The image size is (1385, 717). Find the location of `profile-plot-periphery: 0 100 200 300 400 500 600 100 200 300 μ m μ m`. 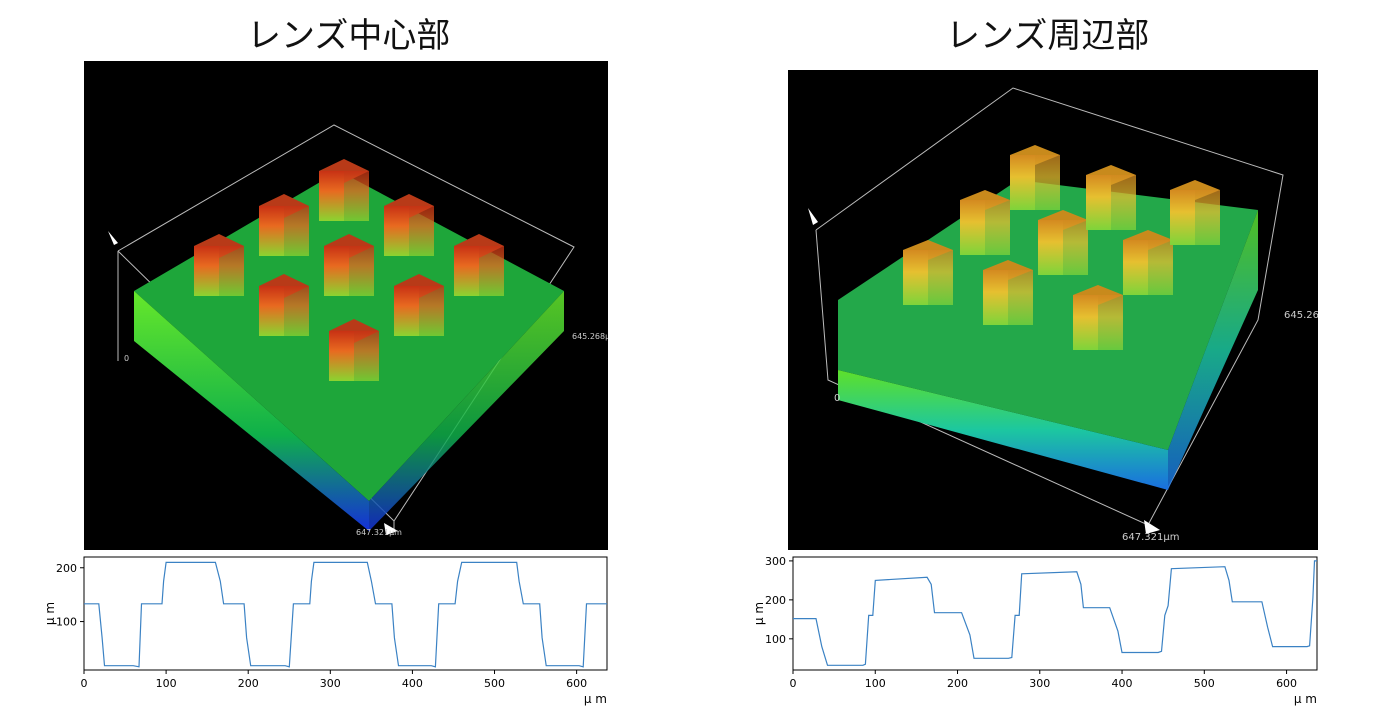

profile-plot-periphery: 0 100 200 300 400 500 600 100 200 300 μ m μ m is located at coordinates (1035, 630).